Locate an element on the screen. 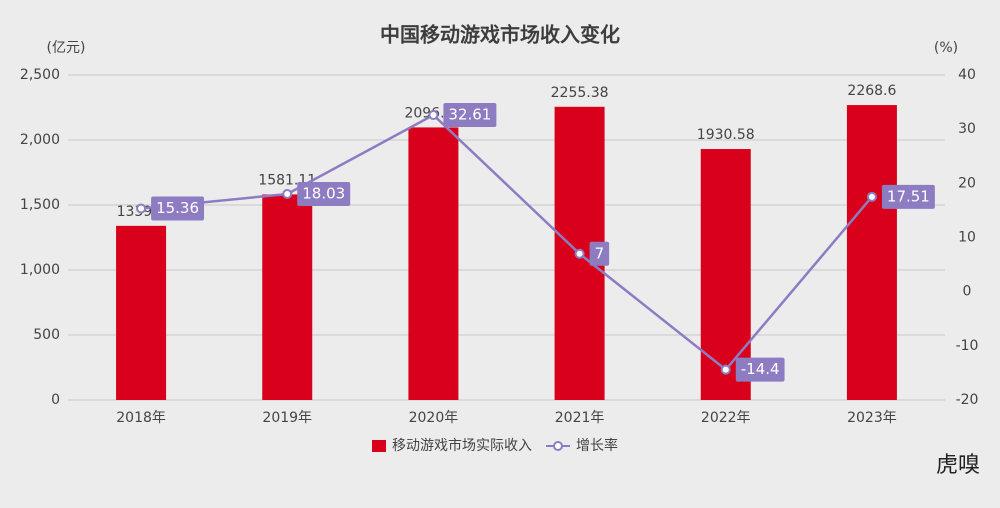 The image size is (1000, 508). x-tick-label: 2022年 is located at coordinates (726, 418).